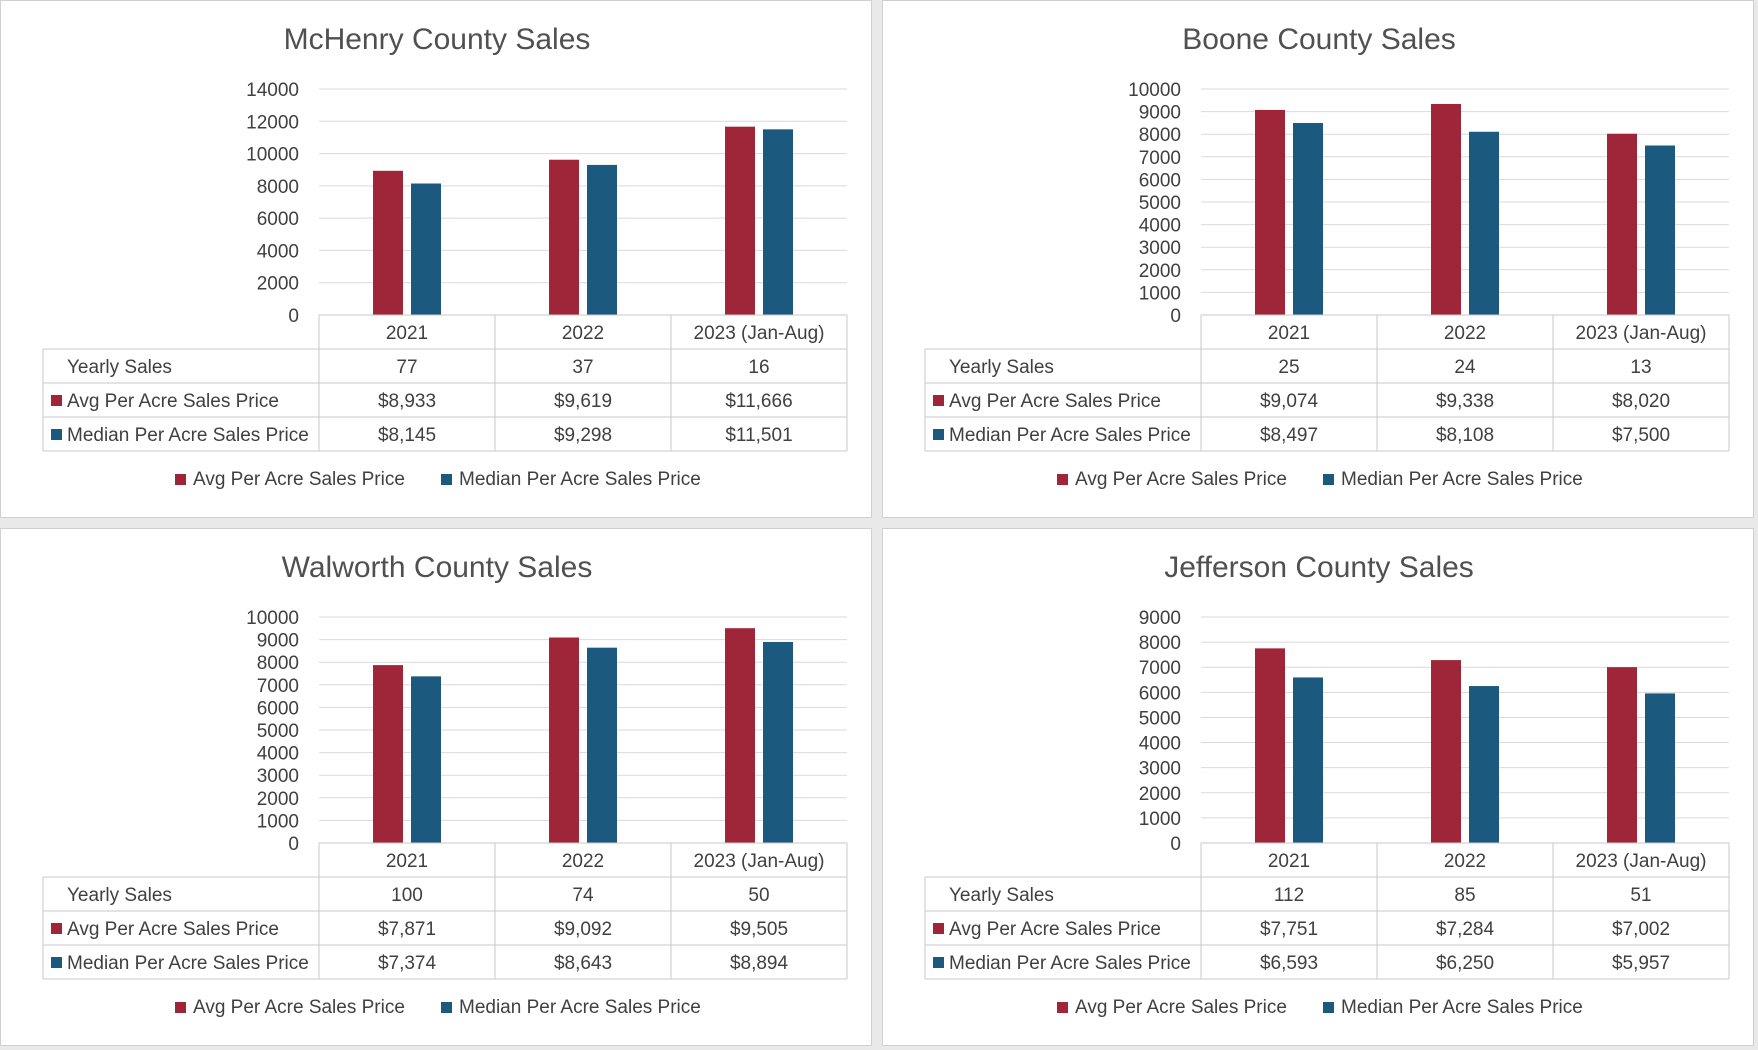 The width and height of the screenshot is (1758, 1050). I want to click on chart-title: McHenry County Sales, so click(437, 39).